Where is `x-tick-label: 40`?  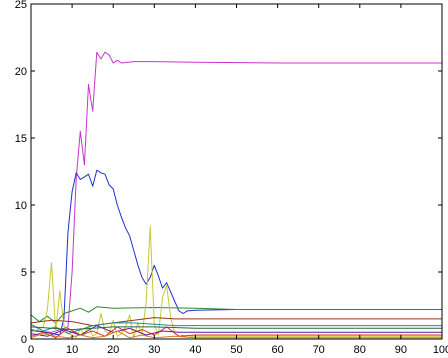
x-tick-label: 40 is located at coordinates (195, 350).